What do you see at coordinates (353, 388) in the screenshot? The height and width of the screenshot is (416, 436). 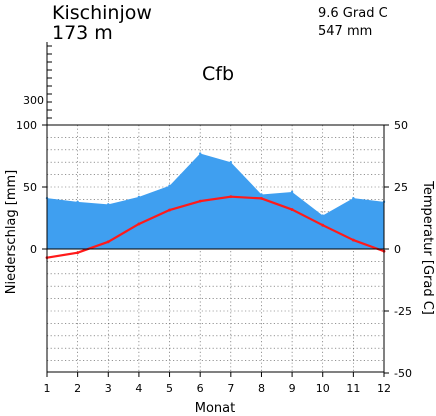 I see `x-tick-label: 11` at bounding box center [353, 388].